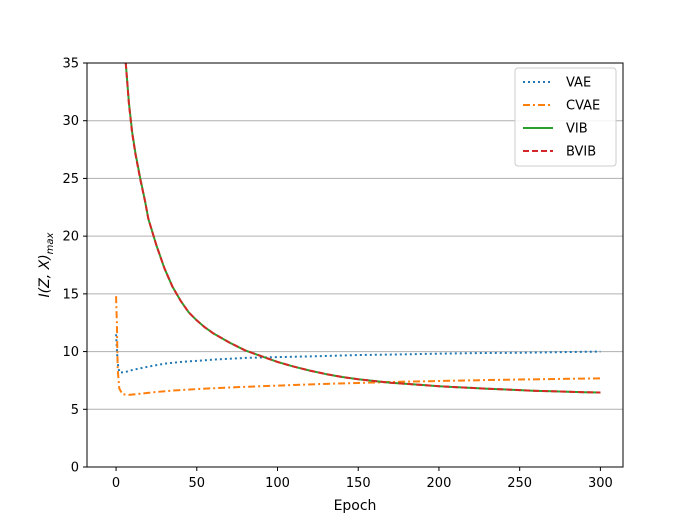  I want to click on x-tick-label: 100, so click(277, 483).